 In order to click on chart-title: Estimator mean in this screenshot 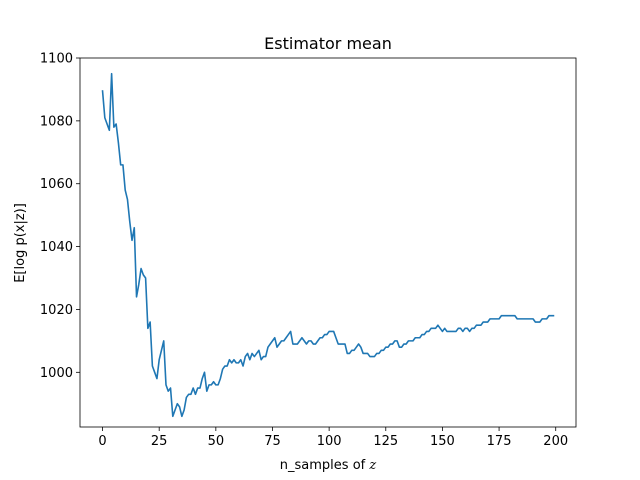, I will do `click(328, 43)`.